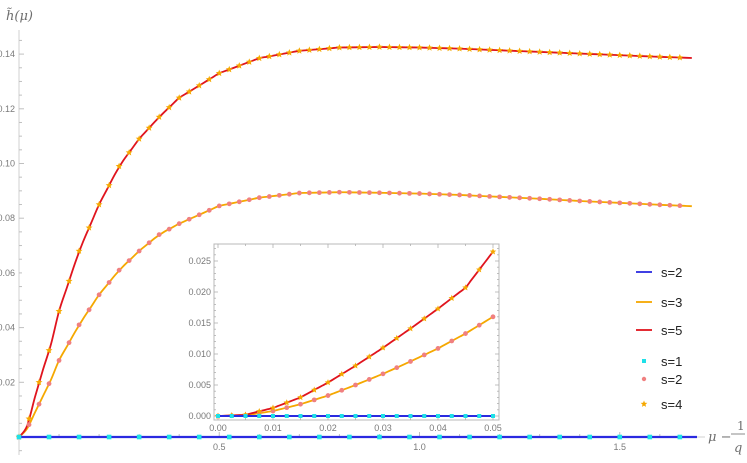  I want to click on legend-label: s=2, so click(671, 272).